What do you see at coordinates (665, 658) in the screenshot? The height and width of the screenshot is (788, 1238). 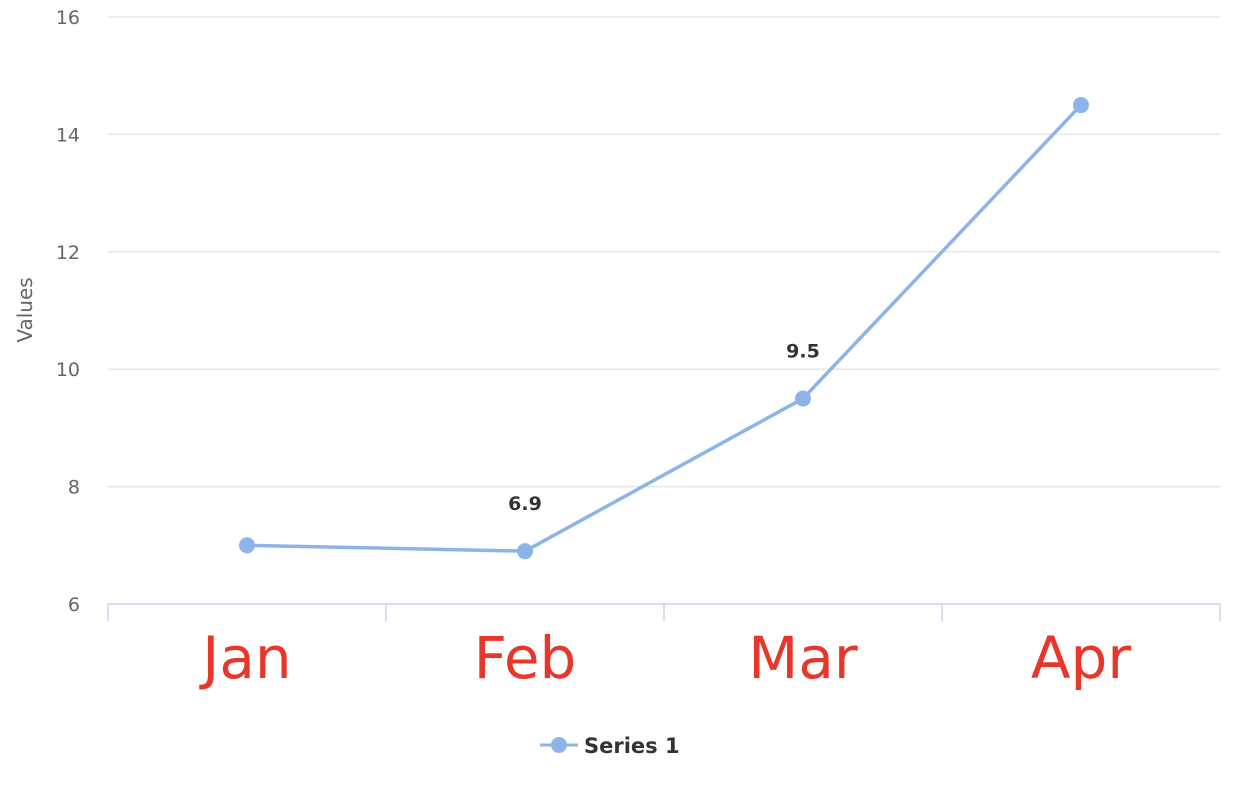 I see `x-axis-tick-labels: Jan Feb Mar Apr` at bounding box center [665, 658].